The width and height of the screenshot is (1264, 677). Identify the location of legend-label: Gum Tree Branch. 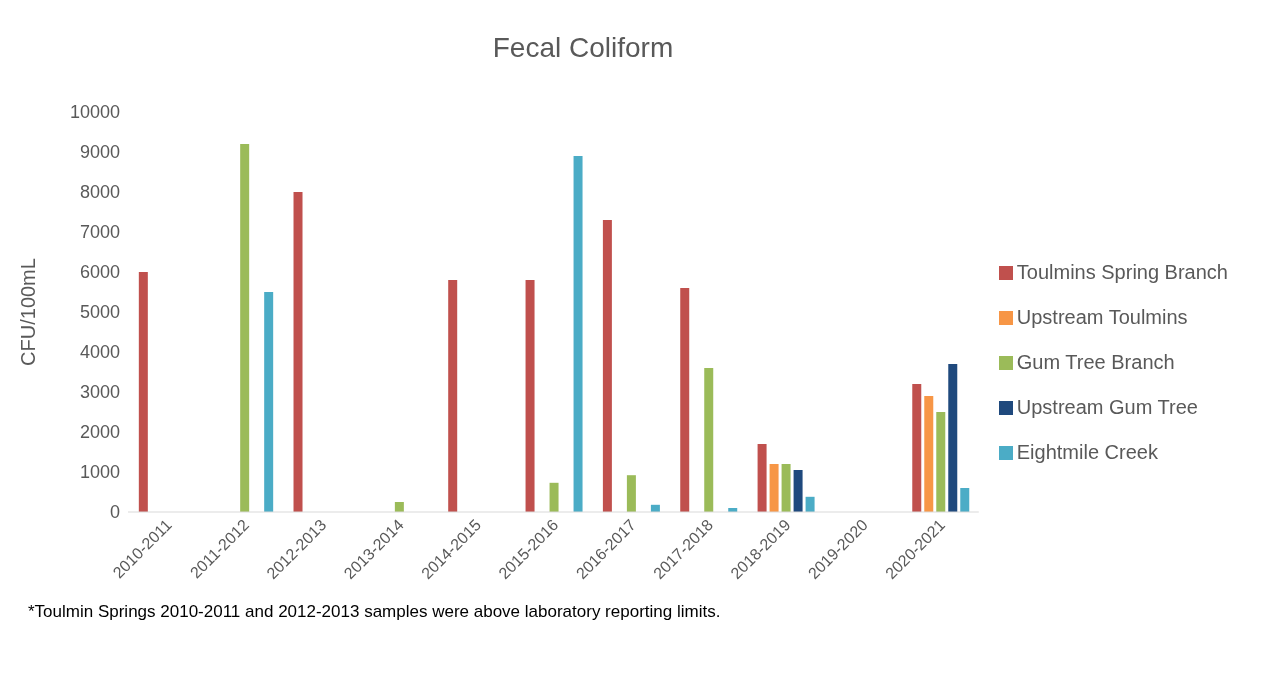
(1095, 361).